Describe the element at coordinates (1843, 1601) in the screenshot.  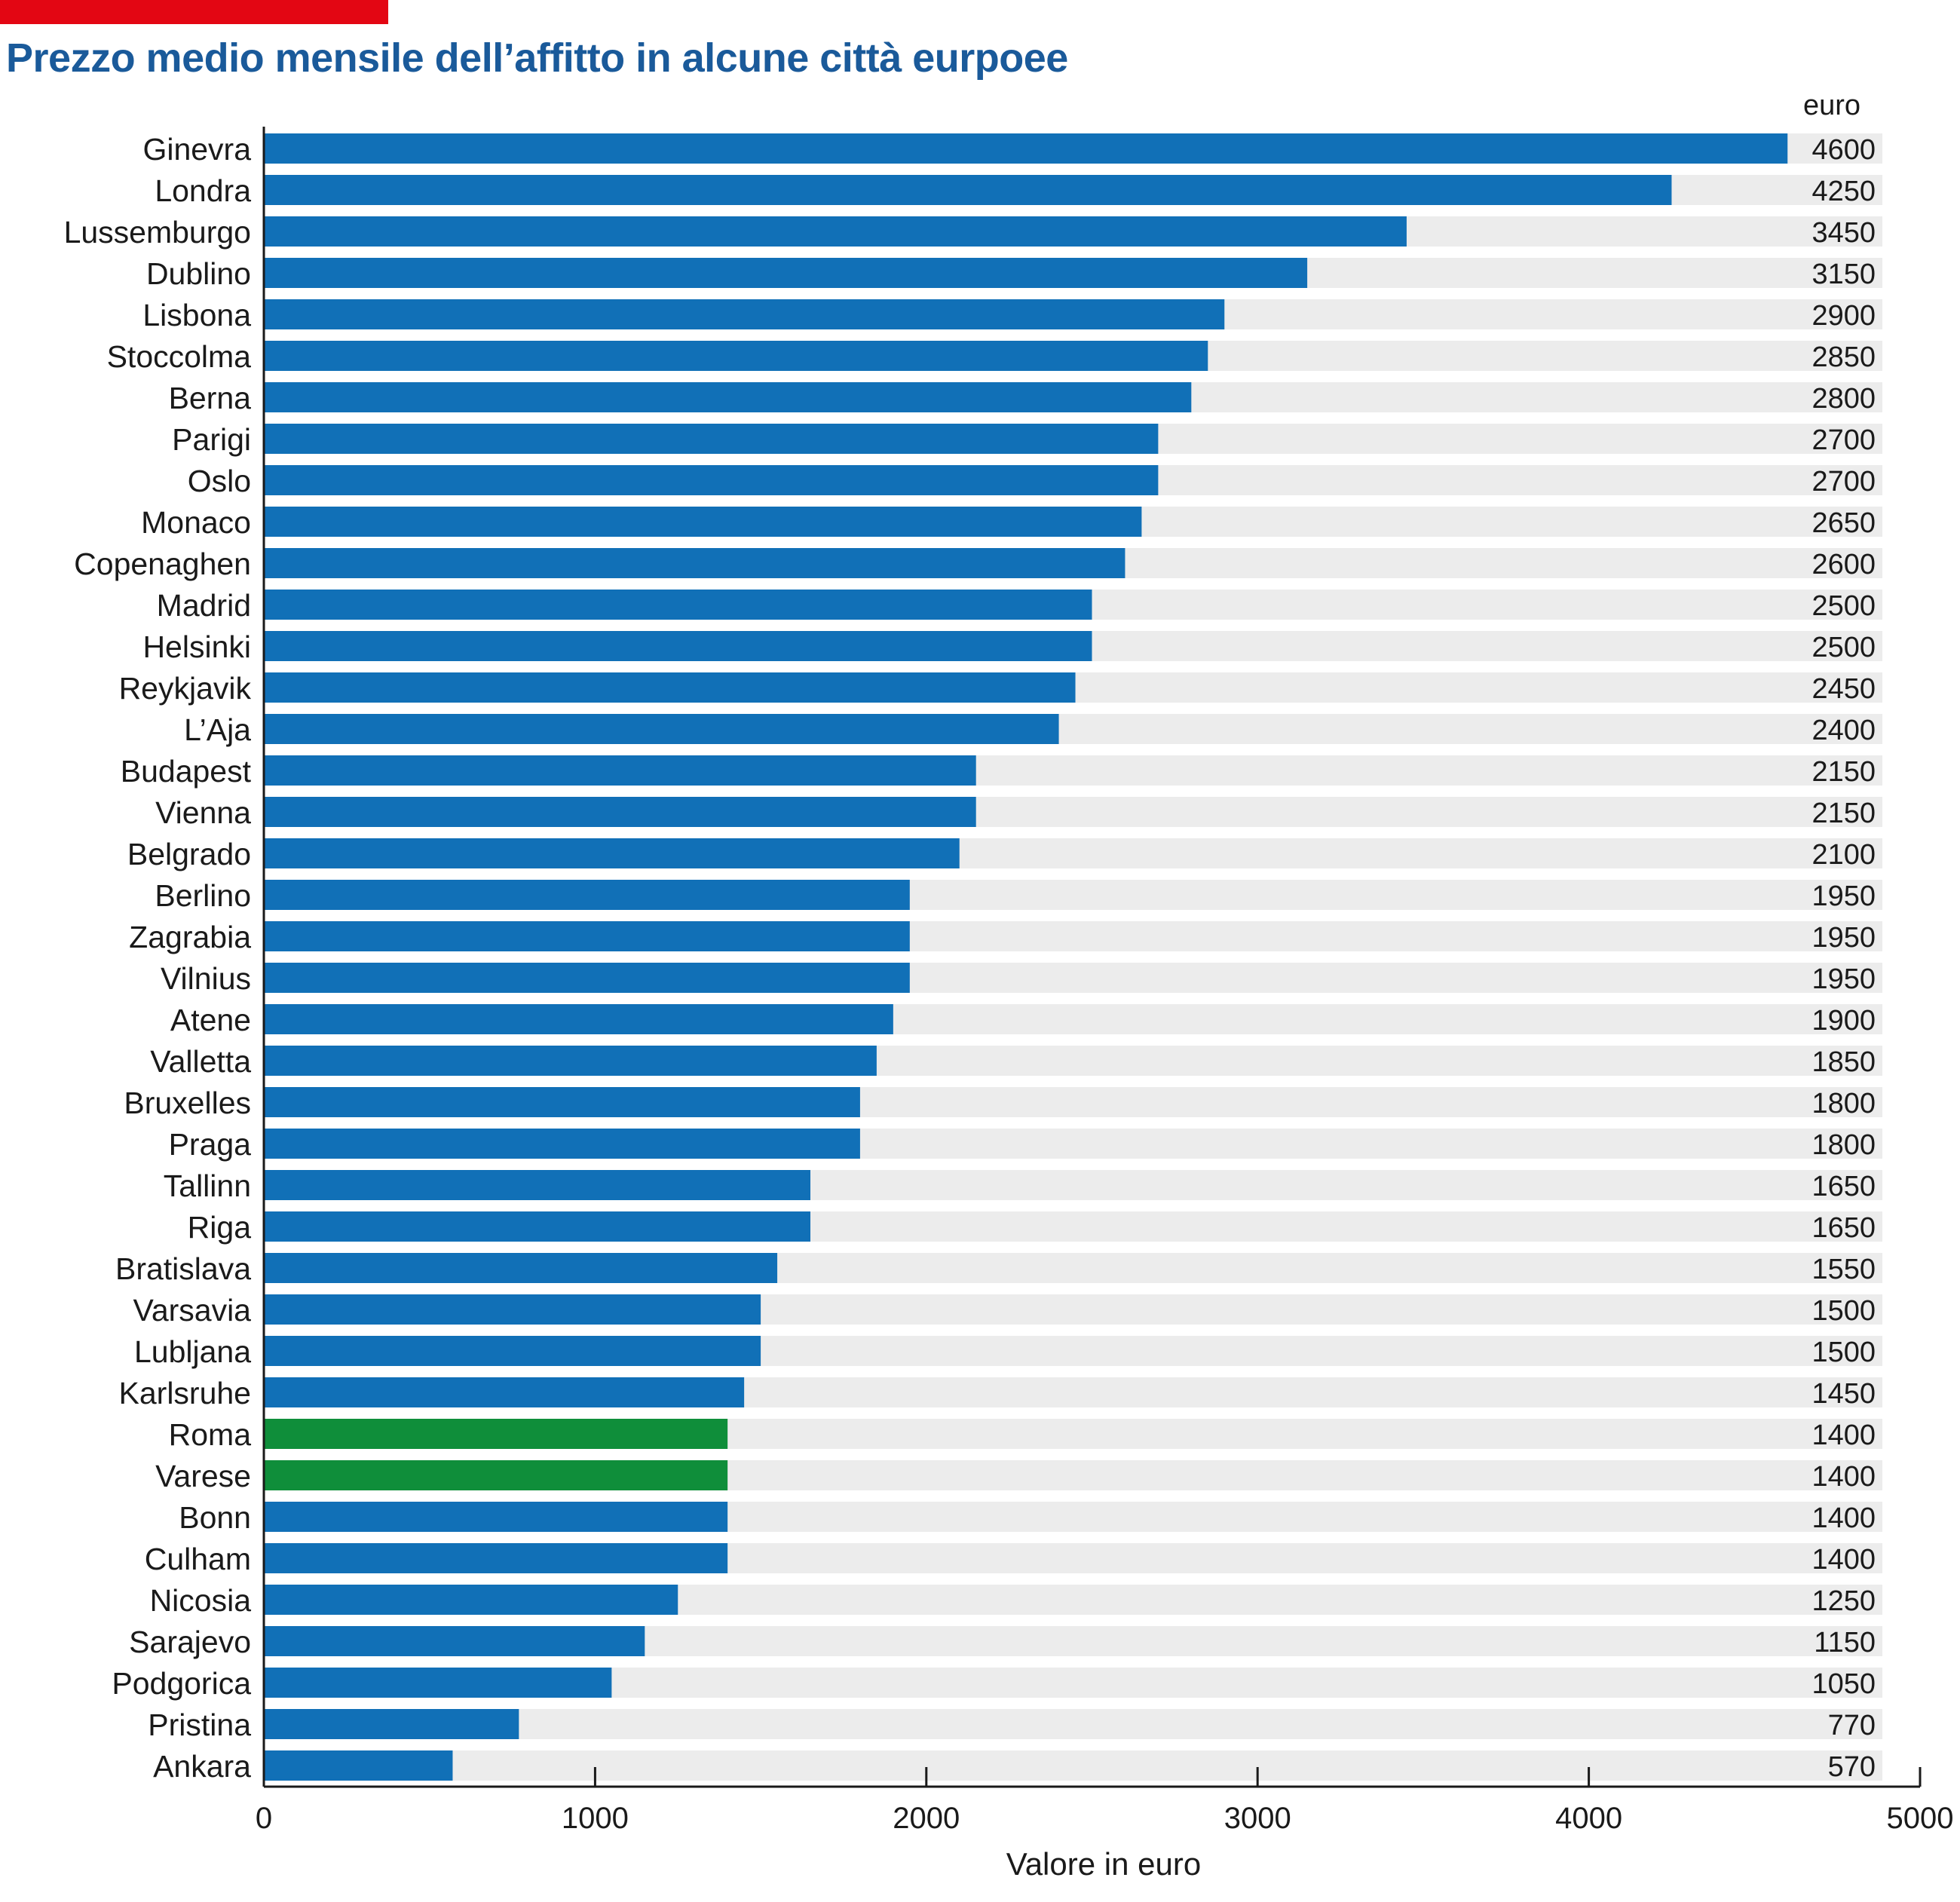
I see `value-label: 1250` at that location.